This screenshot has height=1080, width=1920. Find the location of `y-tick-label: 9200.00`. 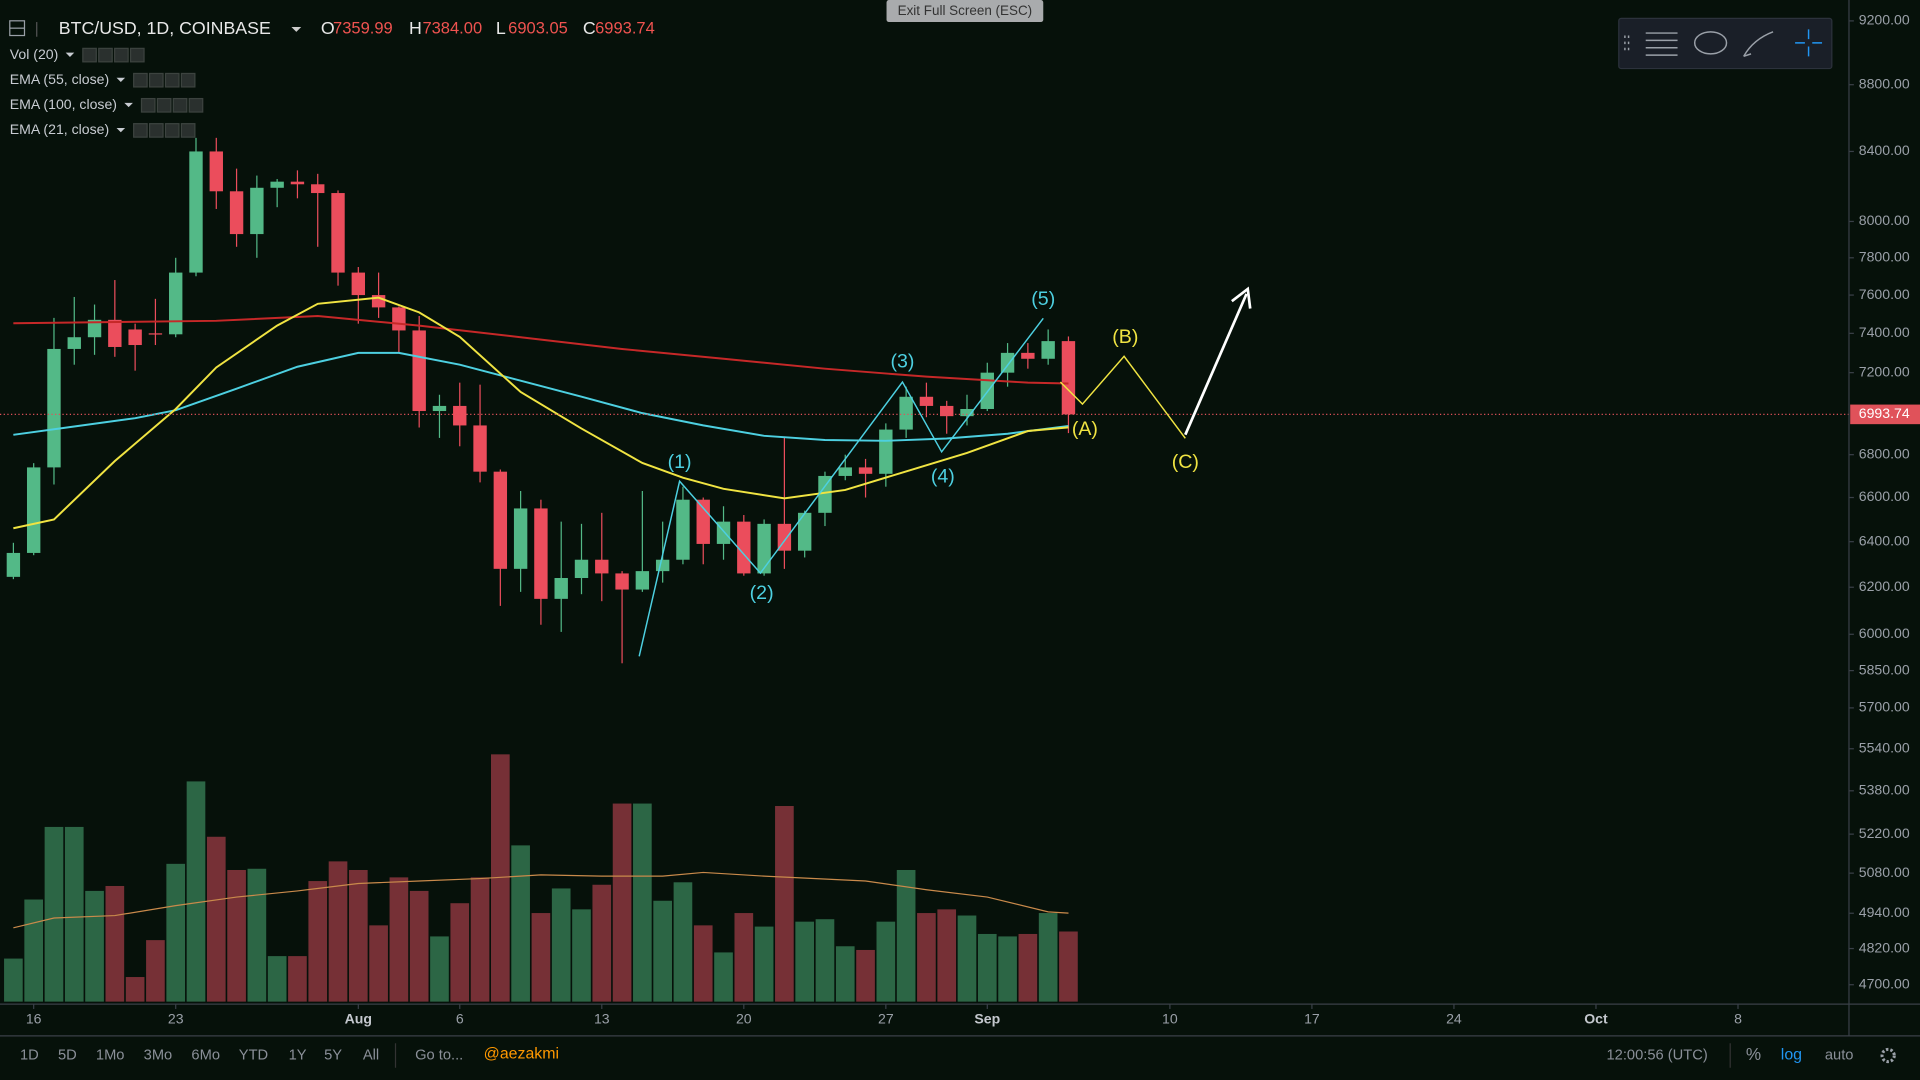

y-tick-label: 9200.00 is located at coordinates (1884, 20).